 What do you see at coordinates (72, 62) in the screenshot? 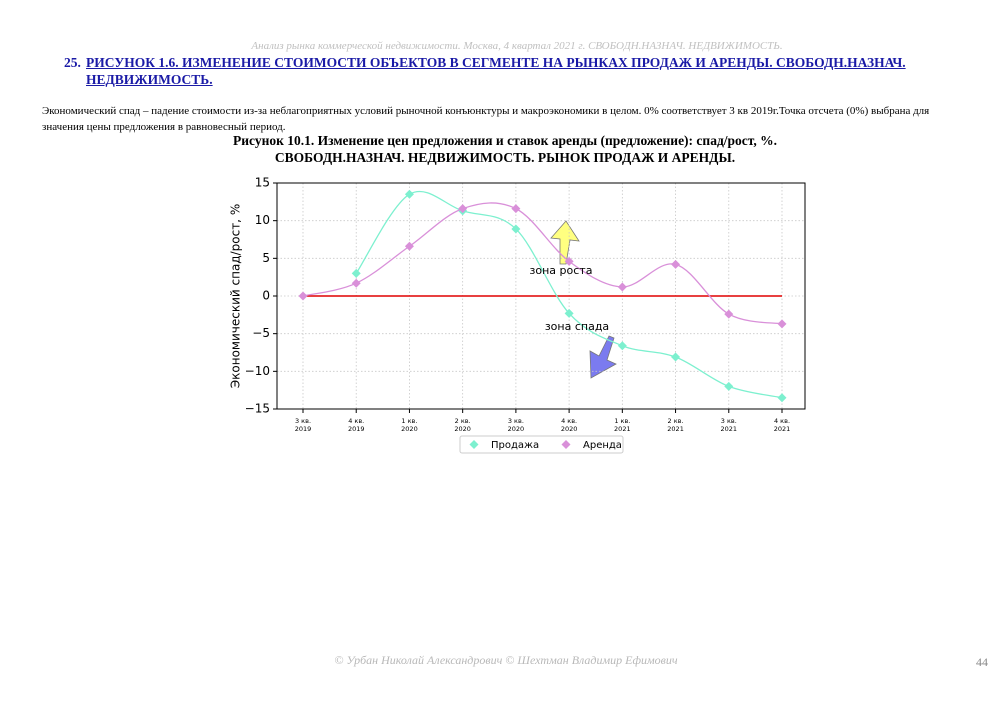
I see `heading-number: 25.` at bounding box center [72, 62].